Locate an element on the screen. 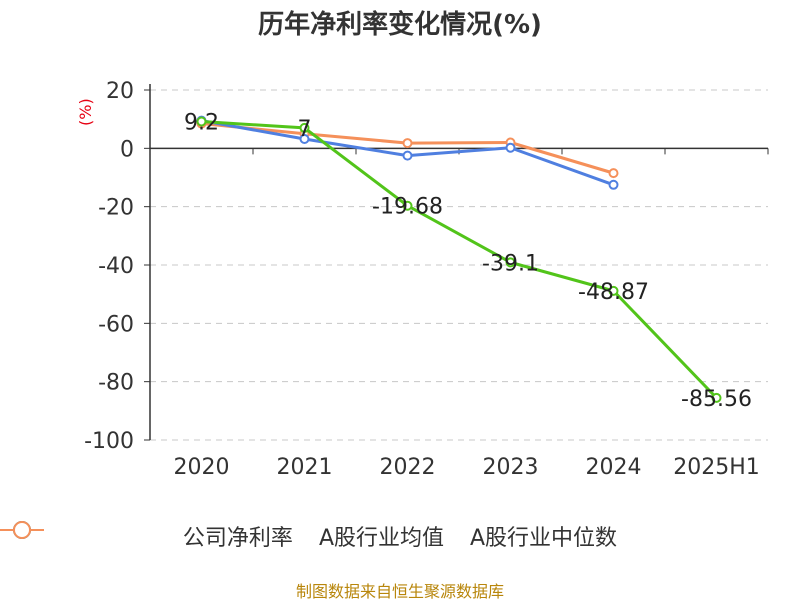  data-label: 9.2 is located at coordinates (201, 123).